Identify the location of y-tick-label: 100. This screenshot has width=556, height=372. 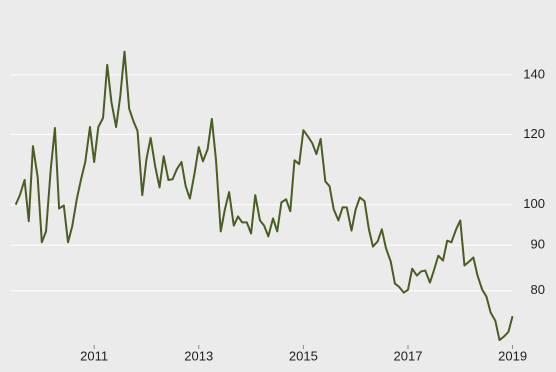
(534, 203).